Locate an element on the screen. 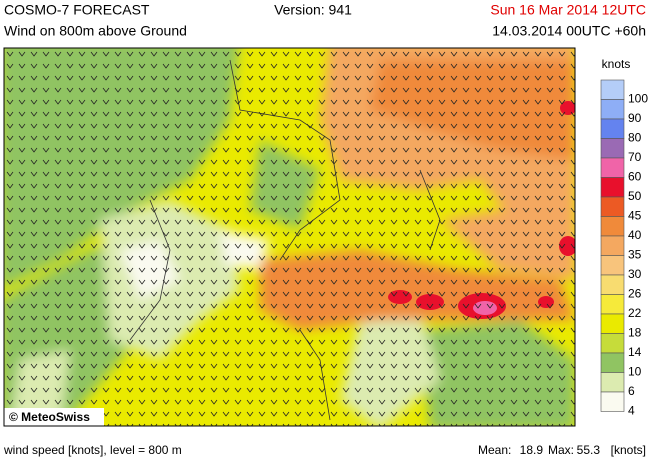 The height and width of the screenshot is (467, 650). run-time: 14.03.2014 00UTC +60h is located at coordinates (569, 31).